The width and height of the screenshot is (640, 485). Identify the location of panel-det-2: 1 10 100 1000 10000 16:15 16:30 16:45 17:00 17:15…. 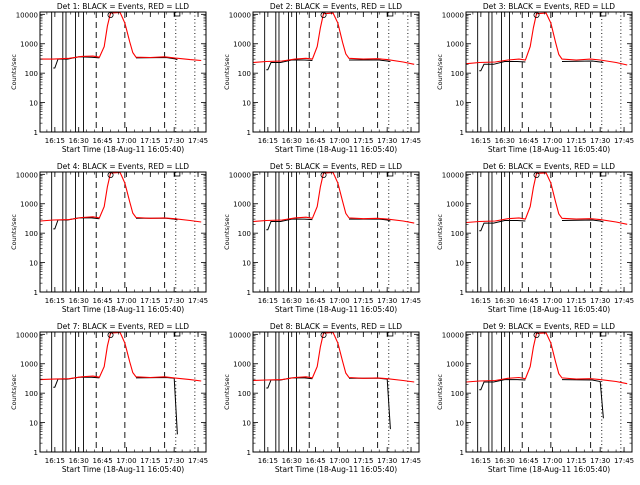
(322, 78).